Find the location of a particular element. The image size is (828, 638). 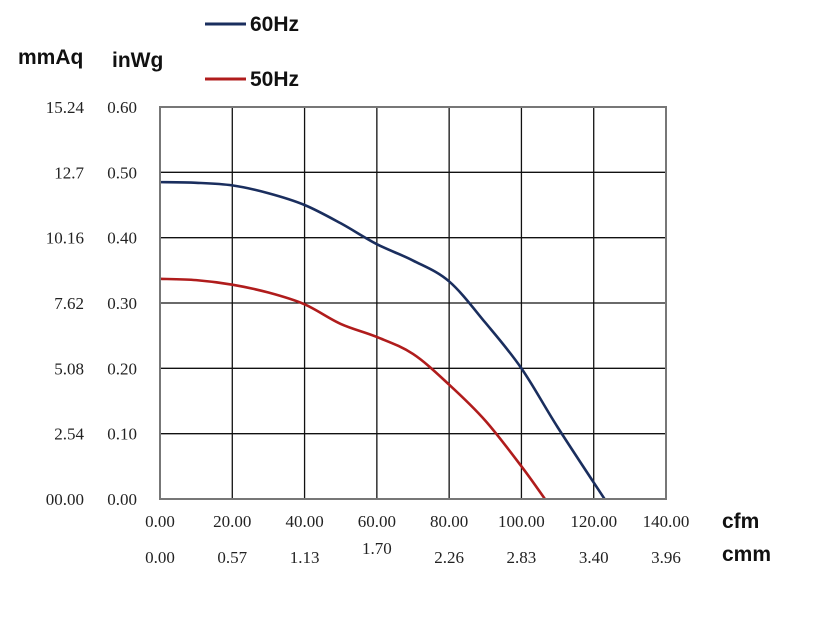

x-tick-label-cmm: 0.00 is located at coordinates (160, 557).